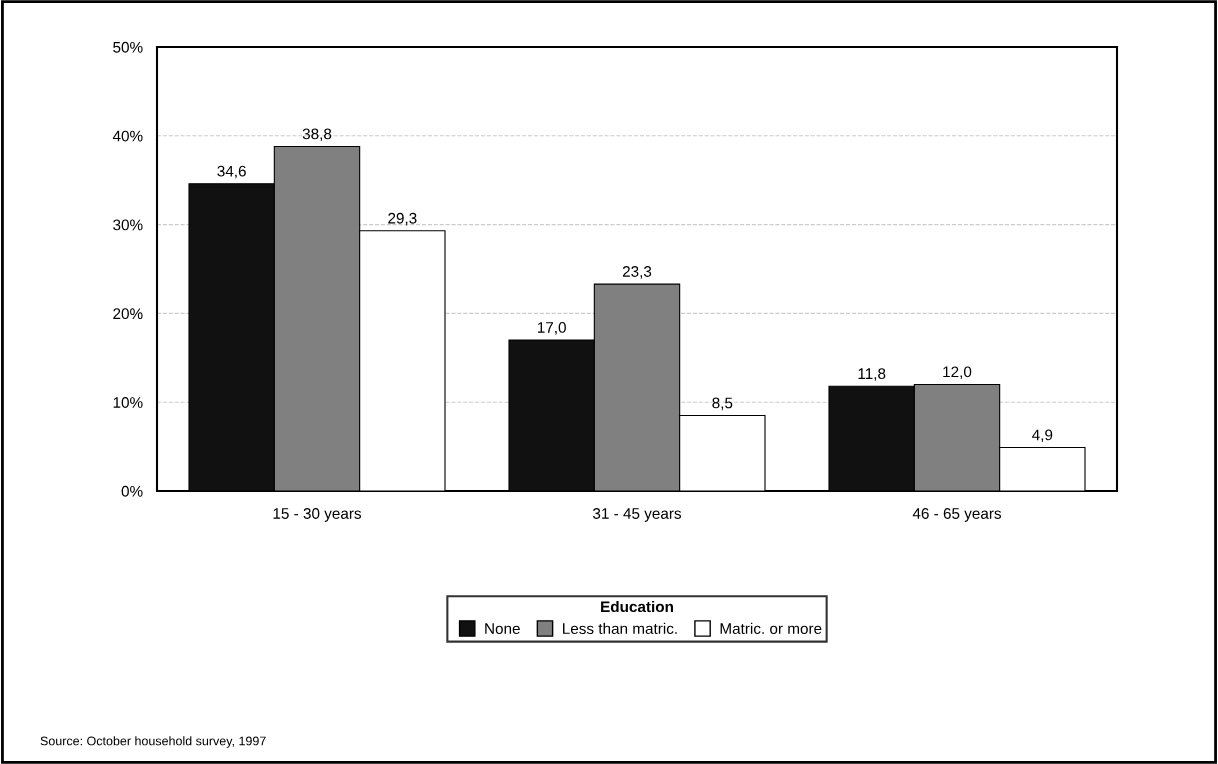 The height and width of the screenshot is (764, 1218). I want to click on data-label: 23,3, so click(637, 272).